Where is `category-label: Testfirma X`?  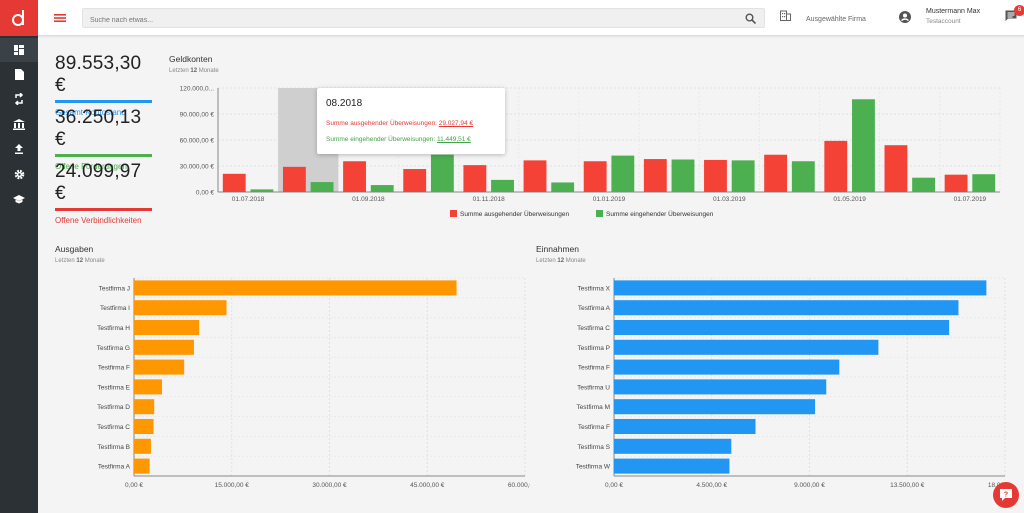 category-label: Testfirma X is located at coordinates (593, 288).